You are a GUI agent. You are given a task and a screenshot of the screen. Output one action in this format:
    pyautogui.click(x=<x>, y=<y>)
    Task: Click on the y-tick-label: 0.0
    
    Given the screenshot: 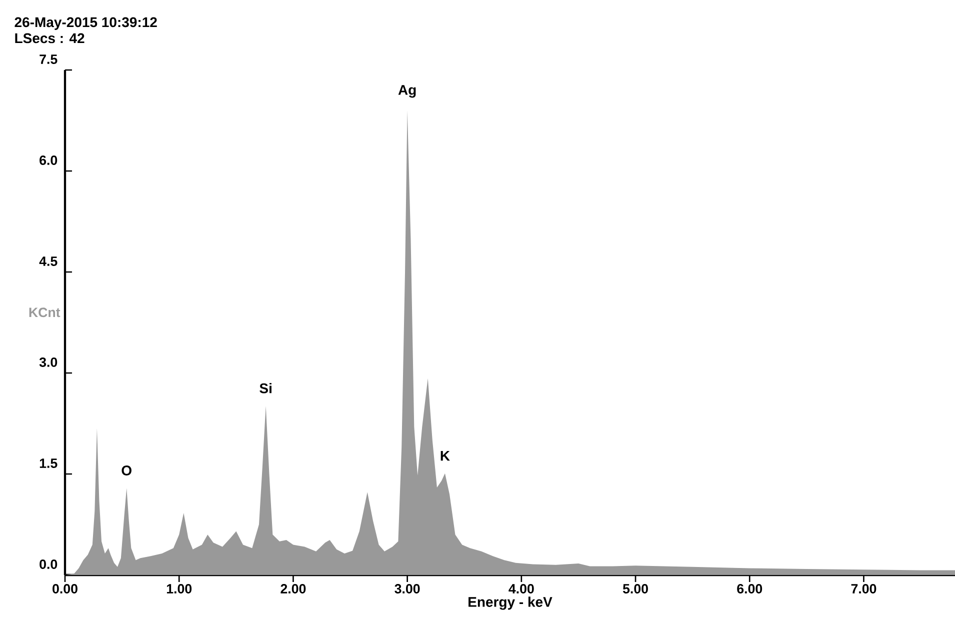 What is the action you would take?
    pyautogui.click(x=49, y=564)
    